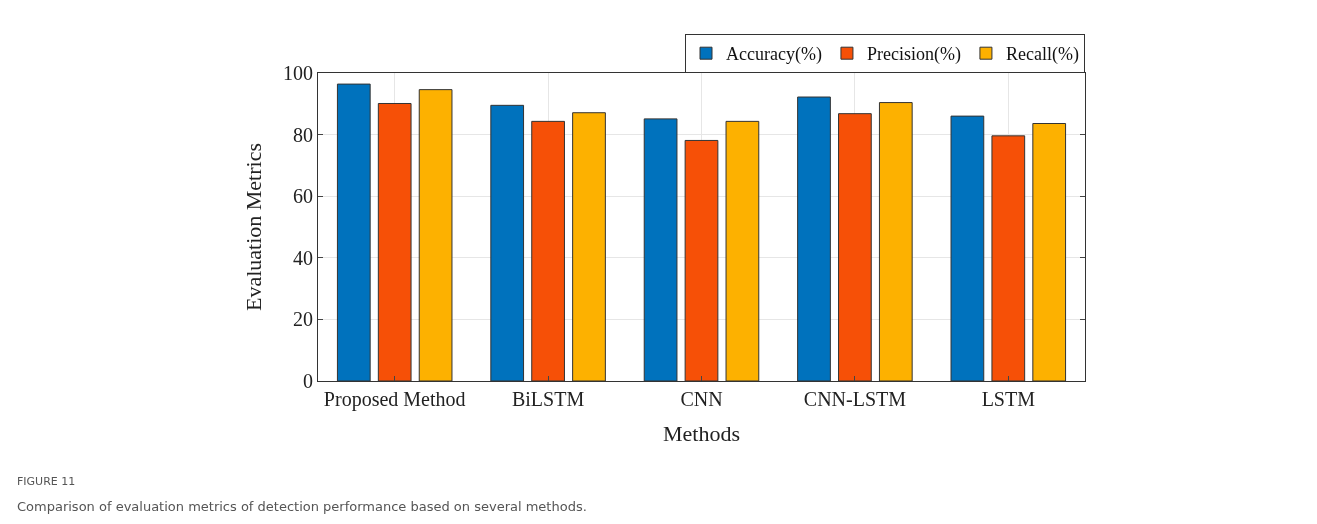 Image resolution: width=1317 pixels, height=524 pixels. What do you see at coordinates (303, 319) in the screenshot?
I see `y-tick-label: 20` at bounding box center [303, 319].